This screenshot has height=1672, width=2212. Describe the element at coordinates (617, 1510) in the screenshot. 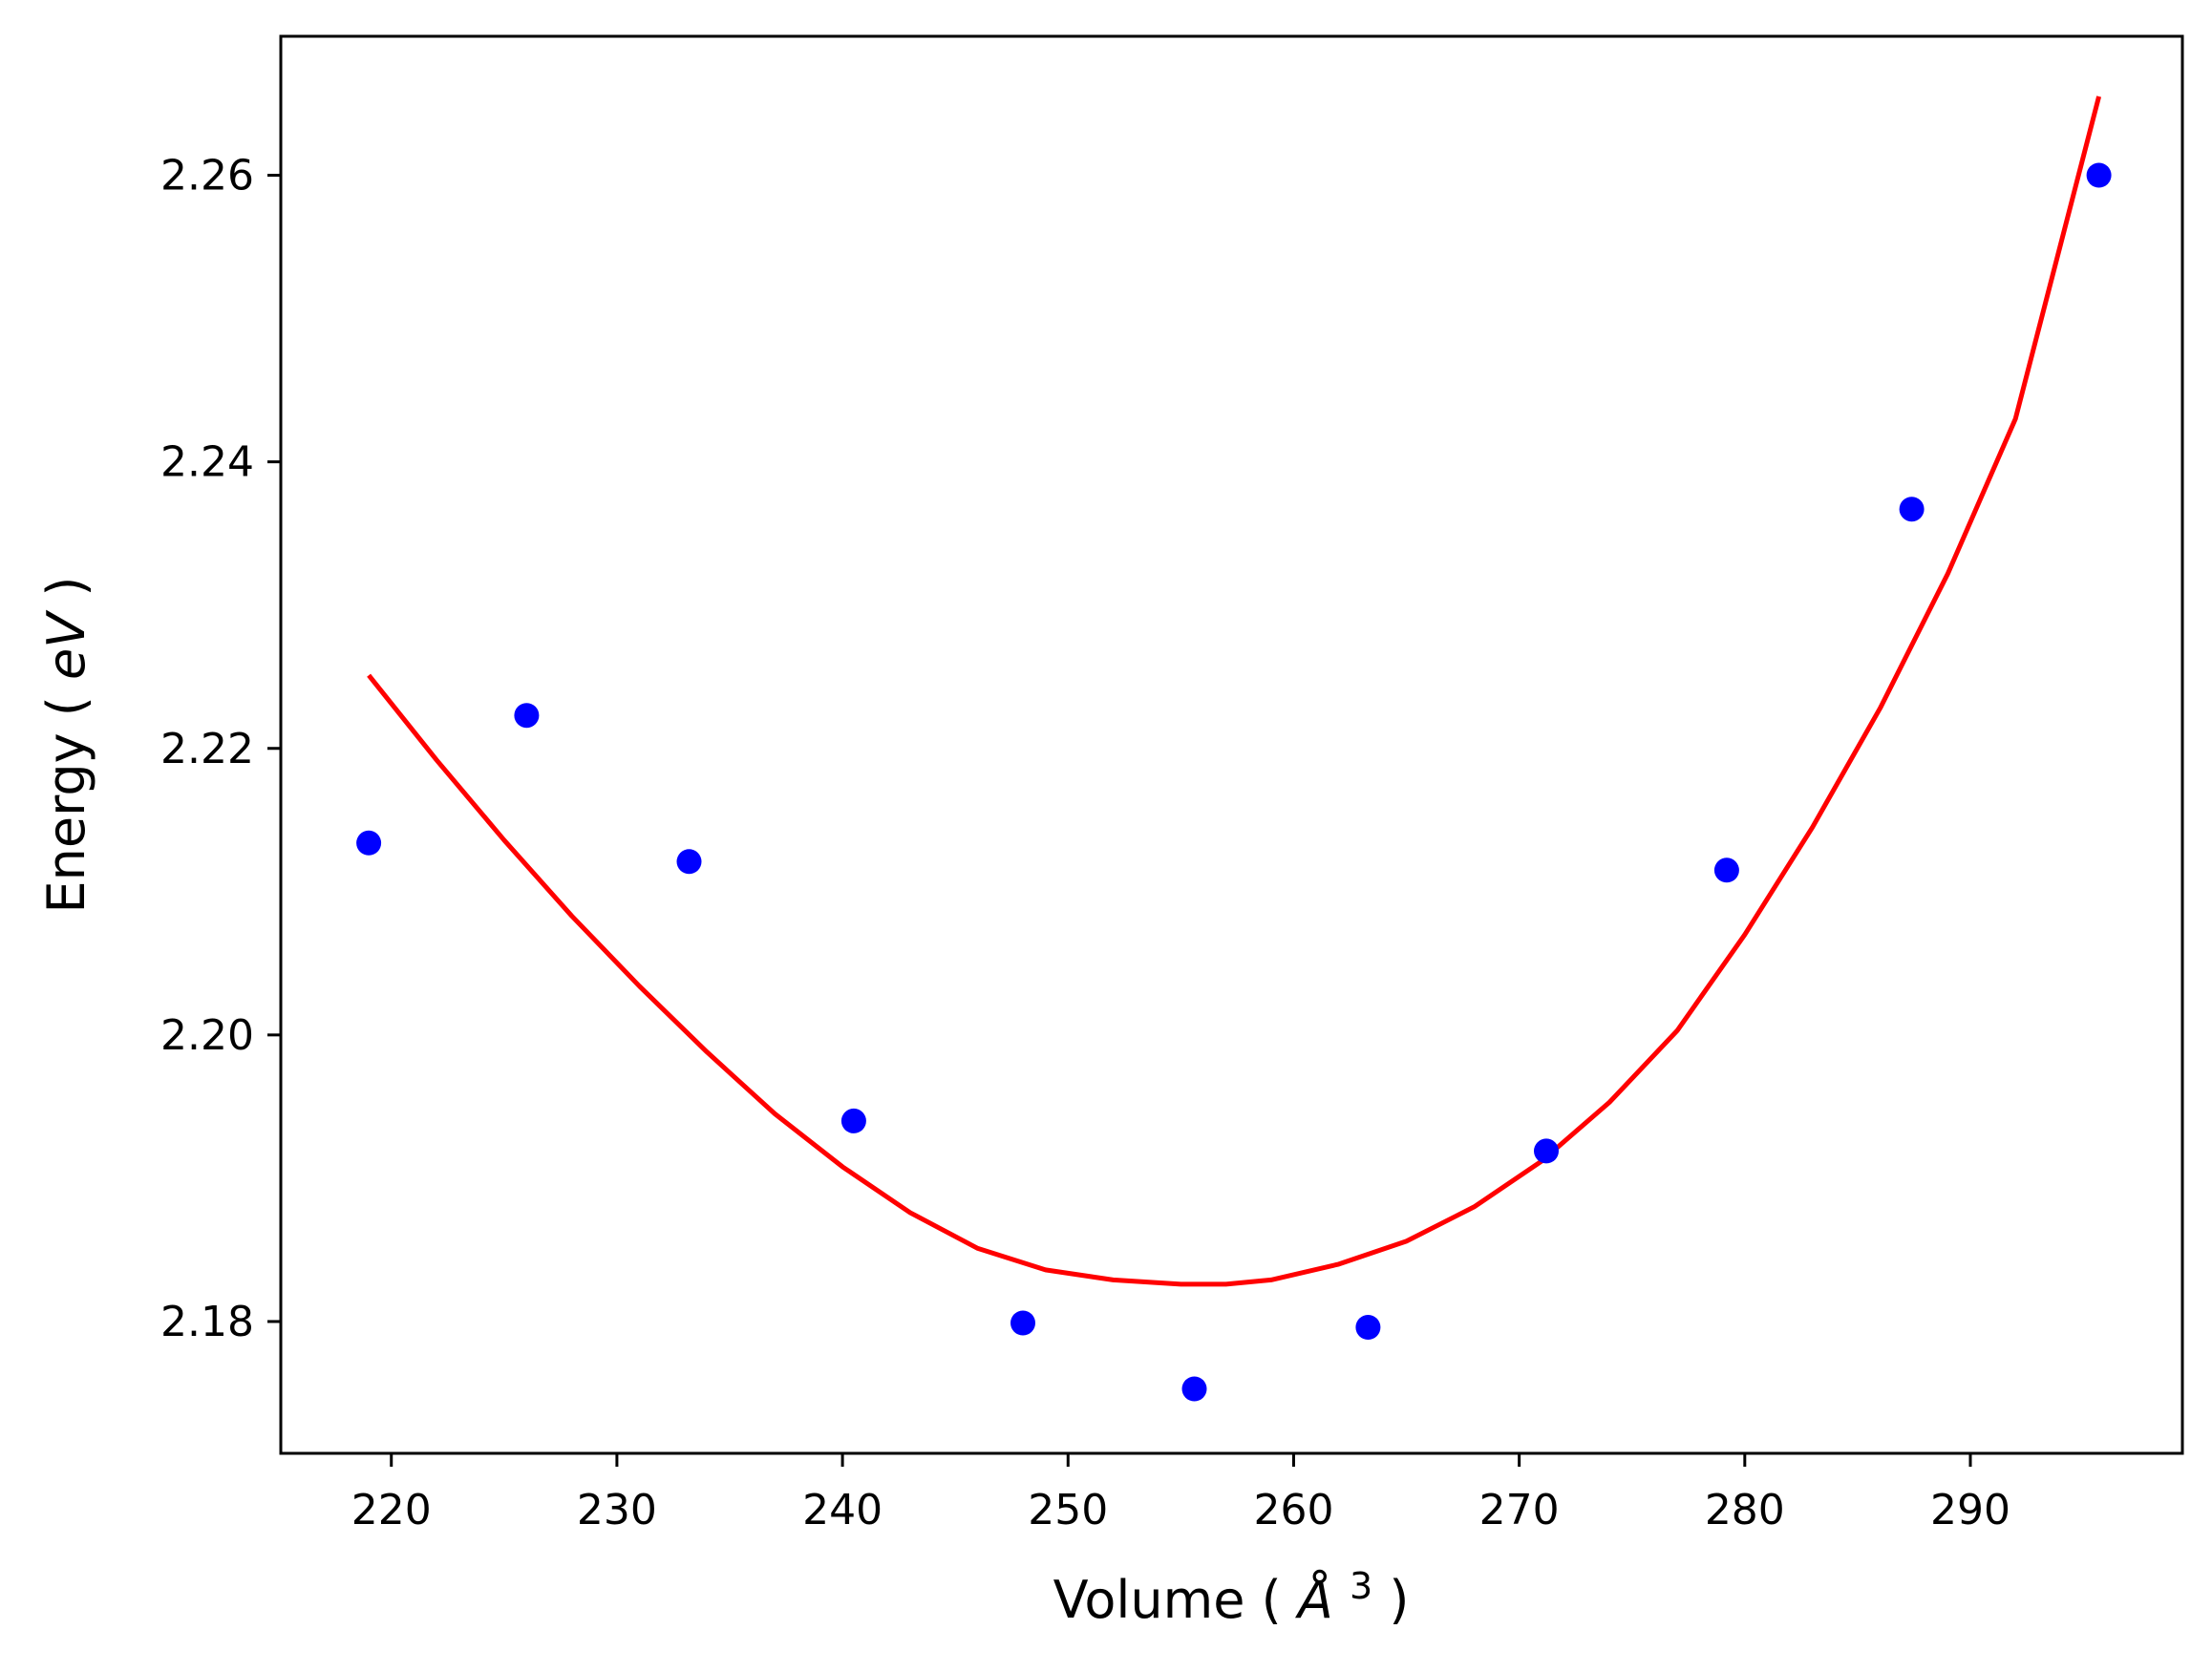

I see `x-tick-label: 230` at that location.